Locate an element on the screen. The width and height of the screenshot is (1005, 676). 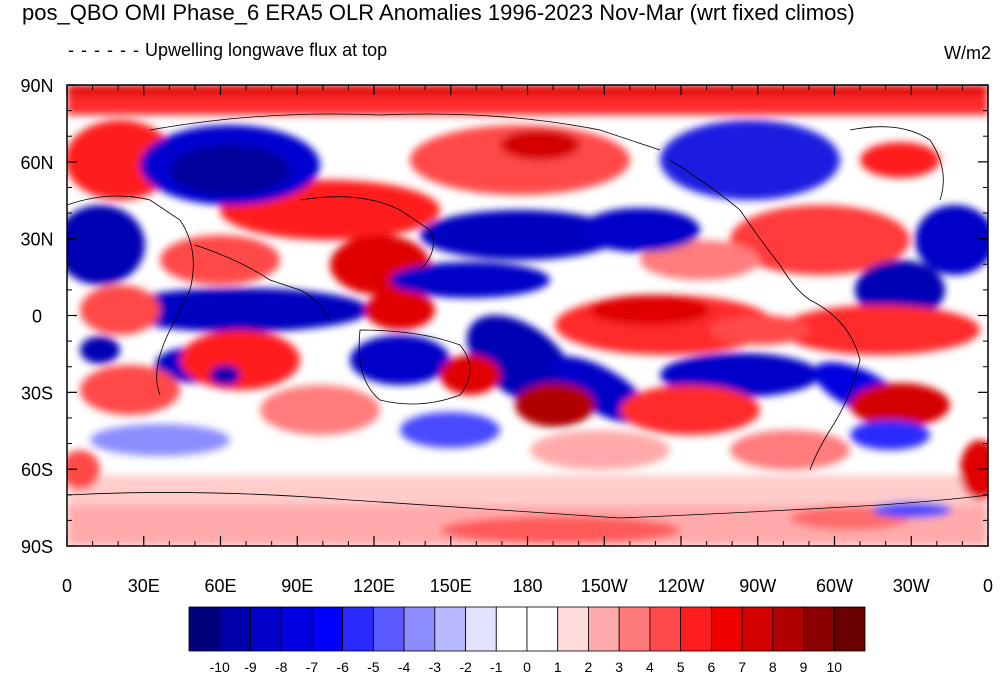
colorbar-label: -6 is located at coordinates (342, 667).